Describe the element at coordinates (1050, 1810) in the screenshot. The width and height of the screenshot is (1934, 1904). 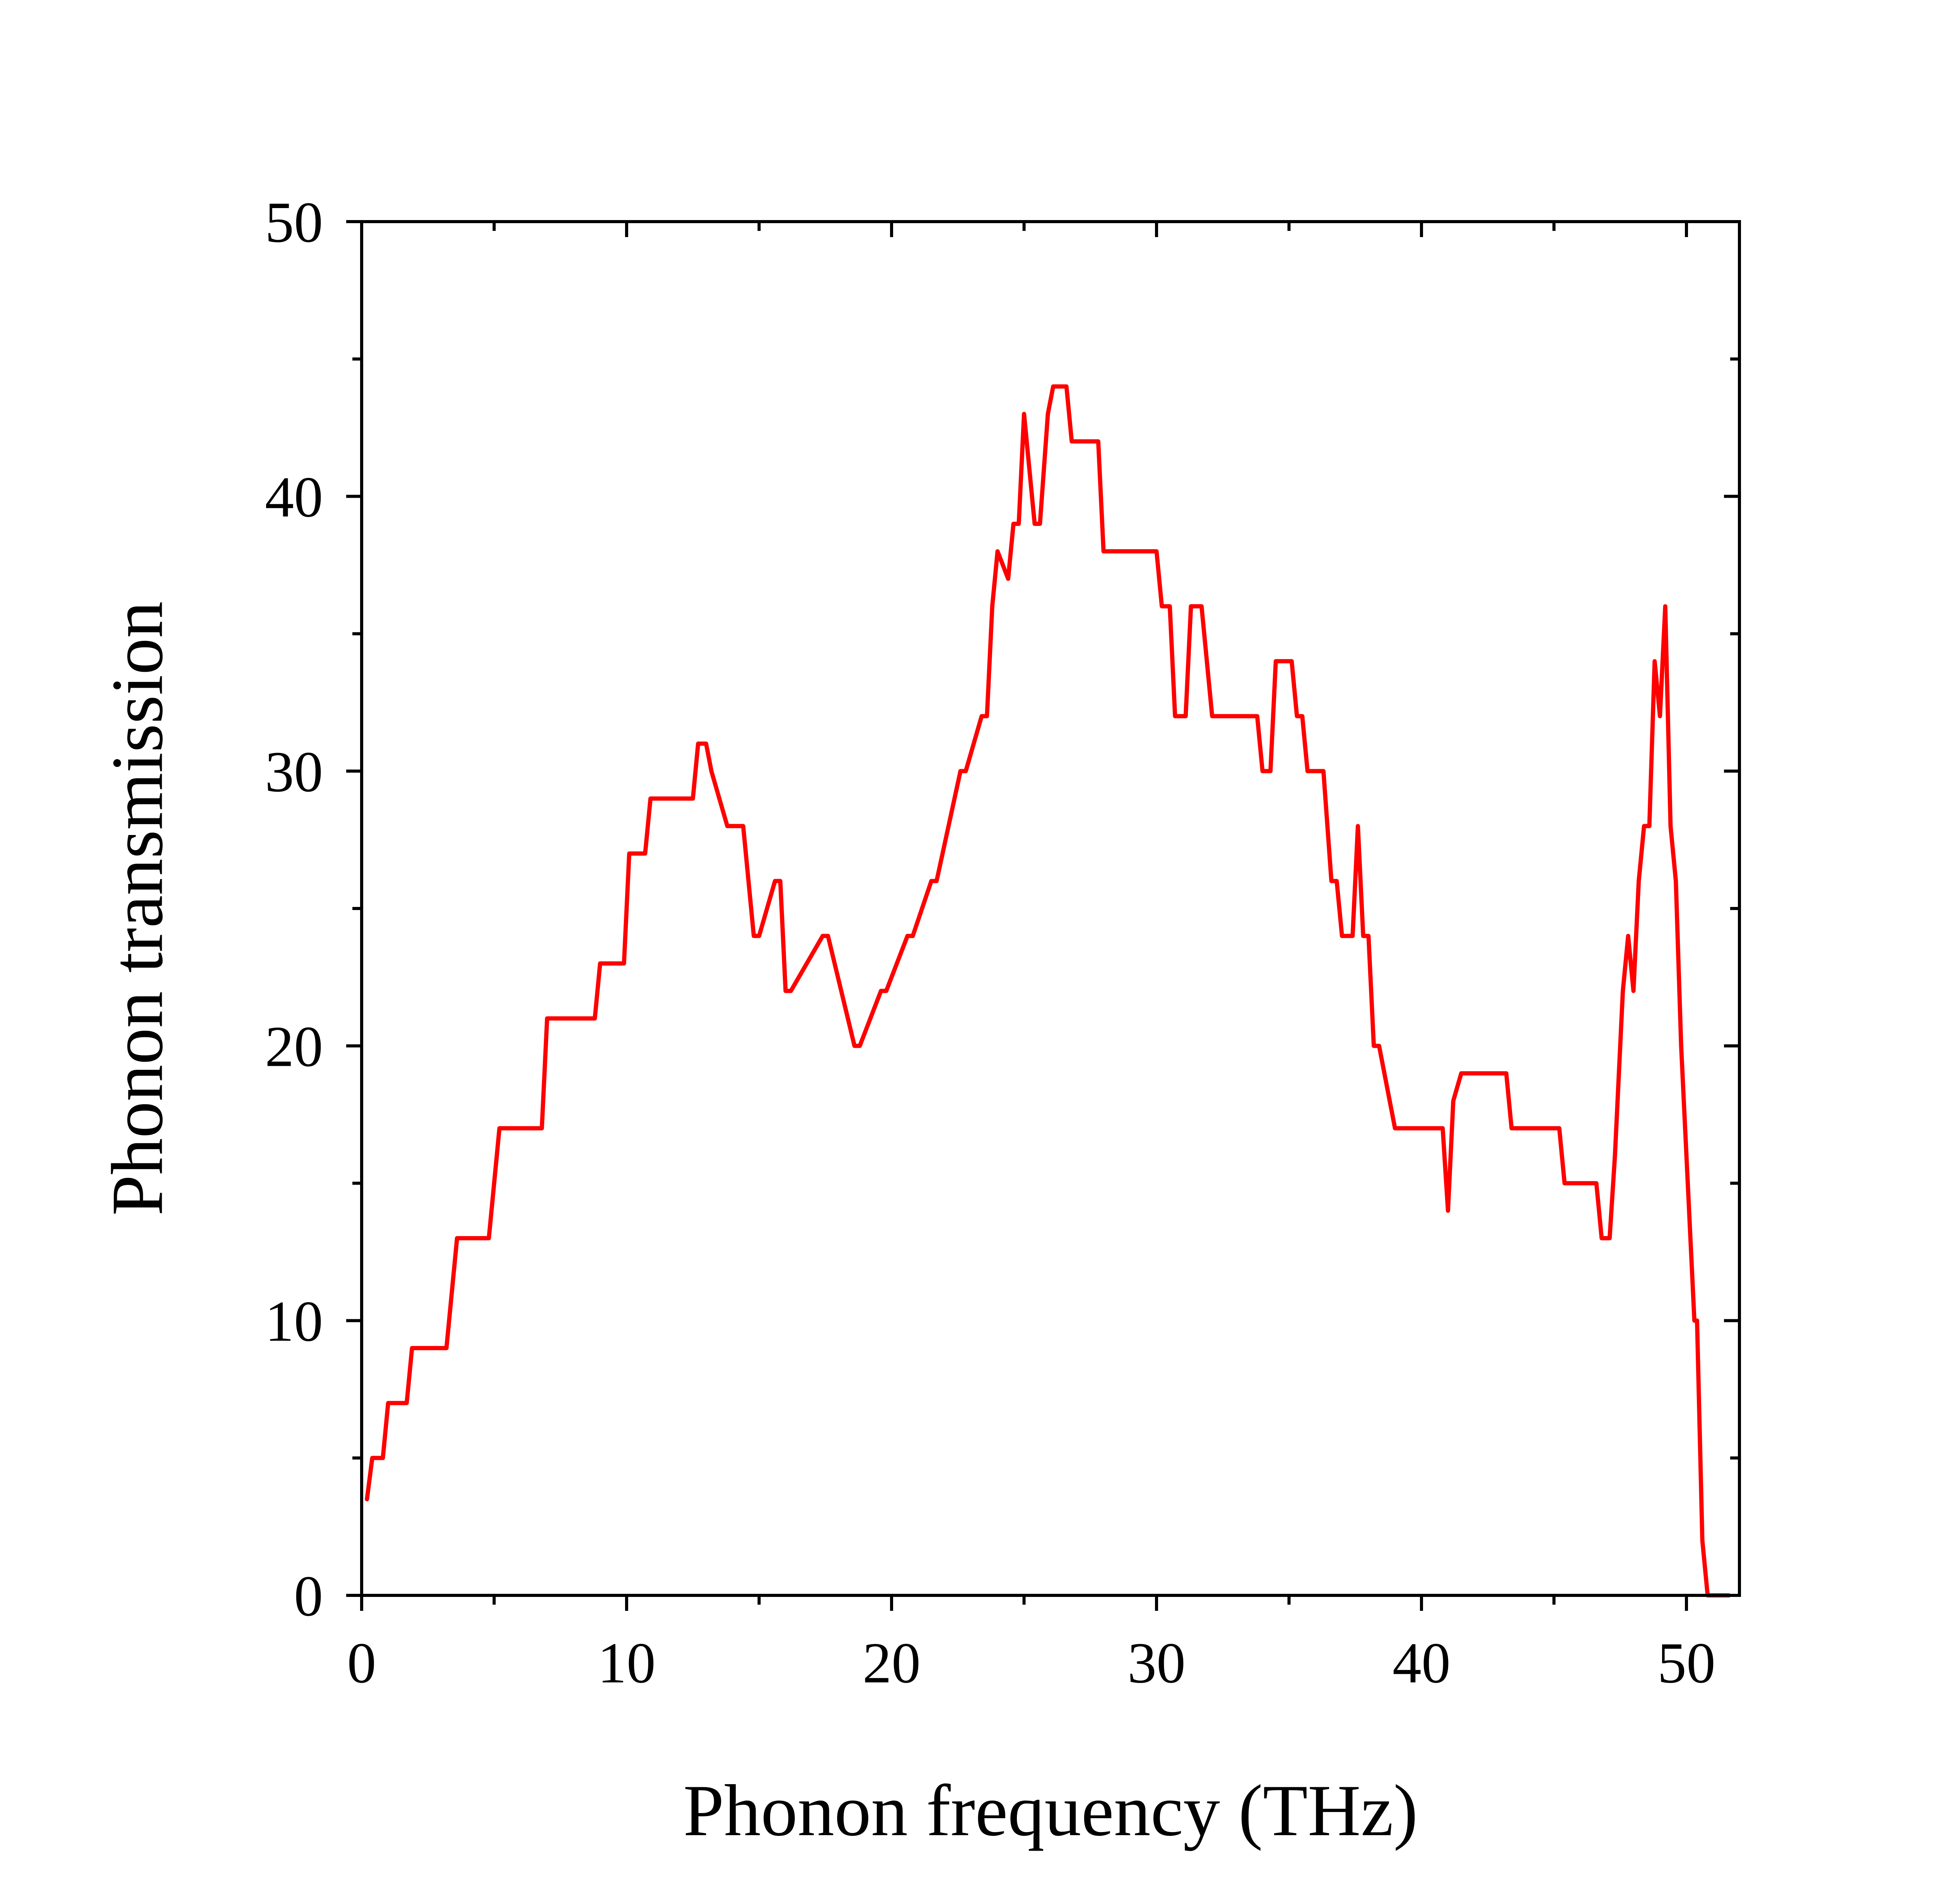
I see `x-axis-title: Phonon frequency (THz)` at that location.